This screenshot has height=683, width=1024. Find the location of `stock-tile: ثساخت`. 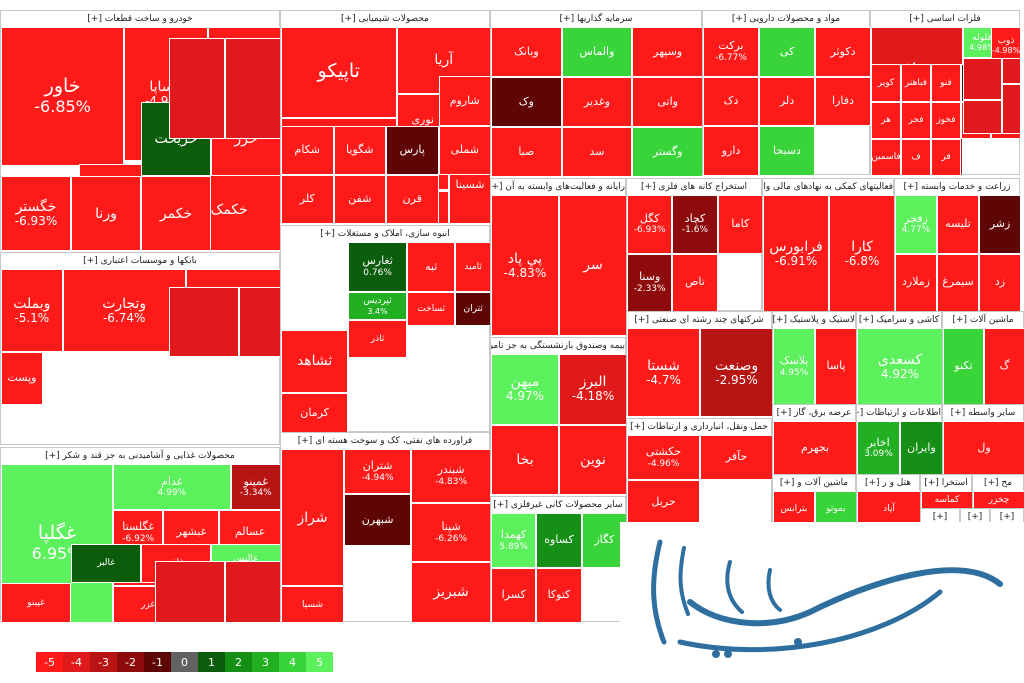

stock-tile: ثساخت is located at coordinates (431, 309).